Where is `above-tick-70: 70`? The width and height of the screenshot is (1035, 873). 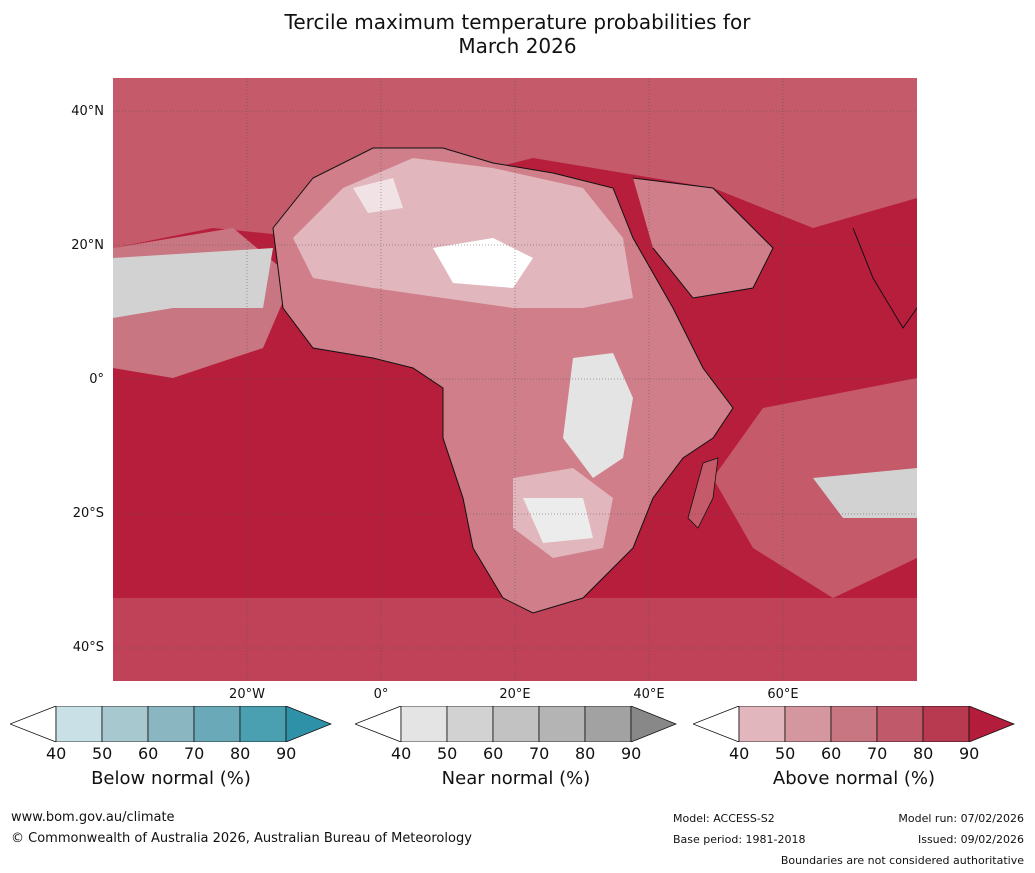
above-tick-70: 70 is located at coordinates (877, 753).